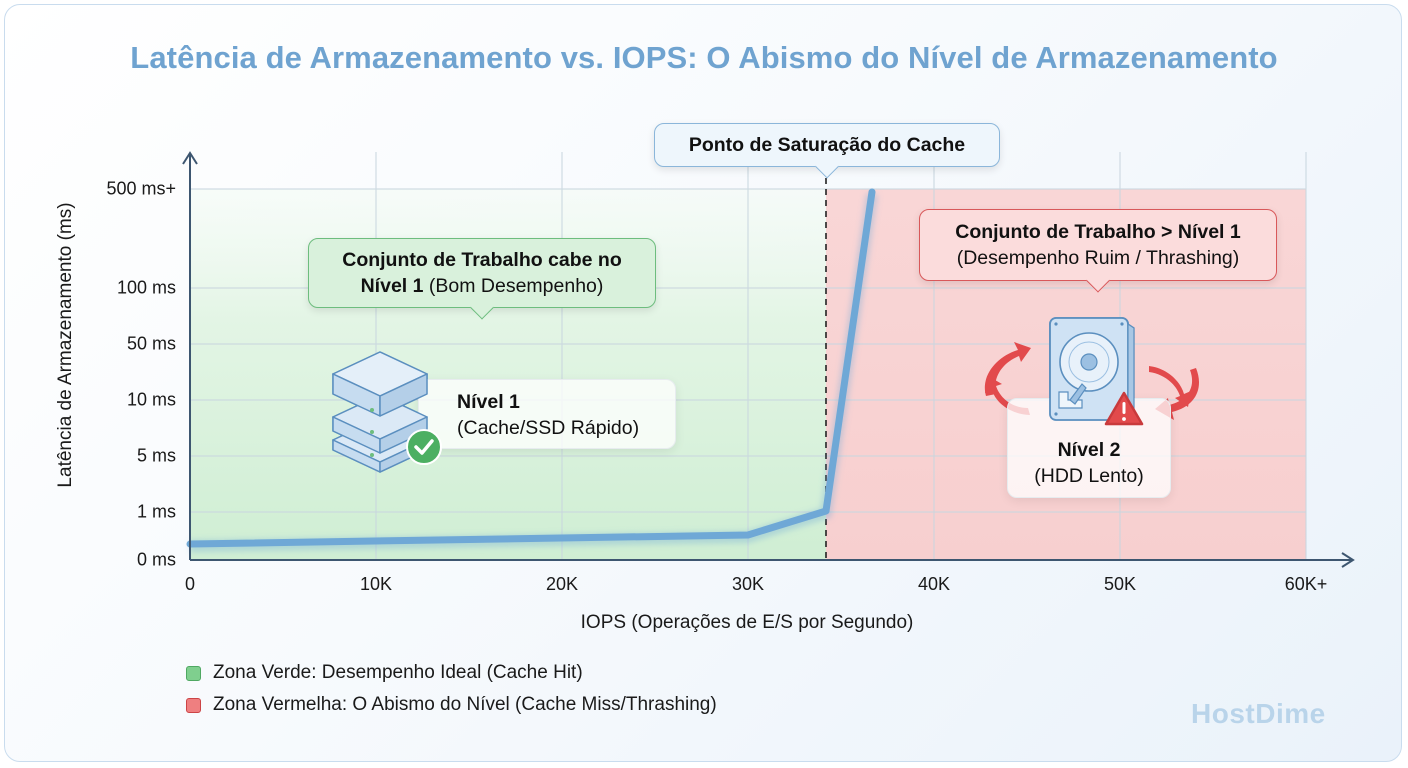  I want to click on legend-swatch-red, so click(193, 705).